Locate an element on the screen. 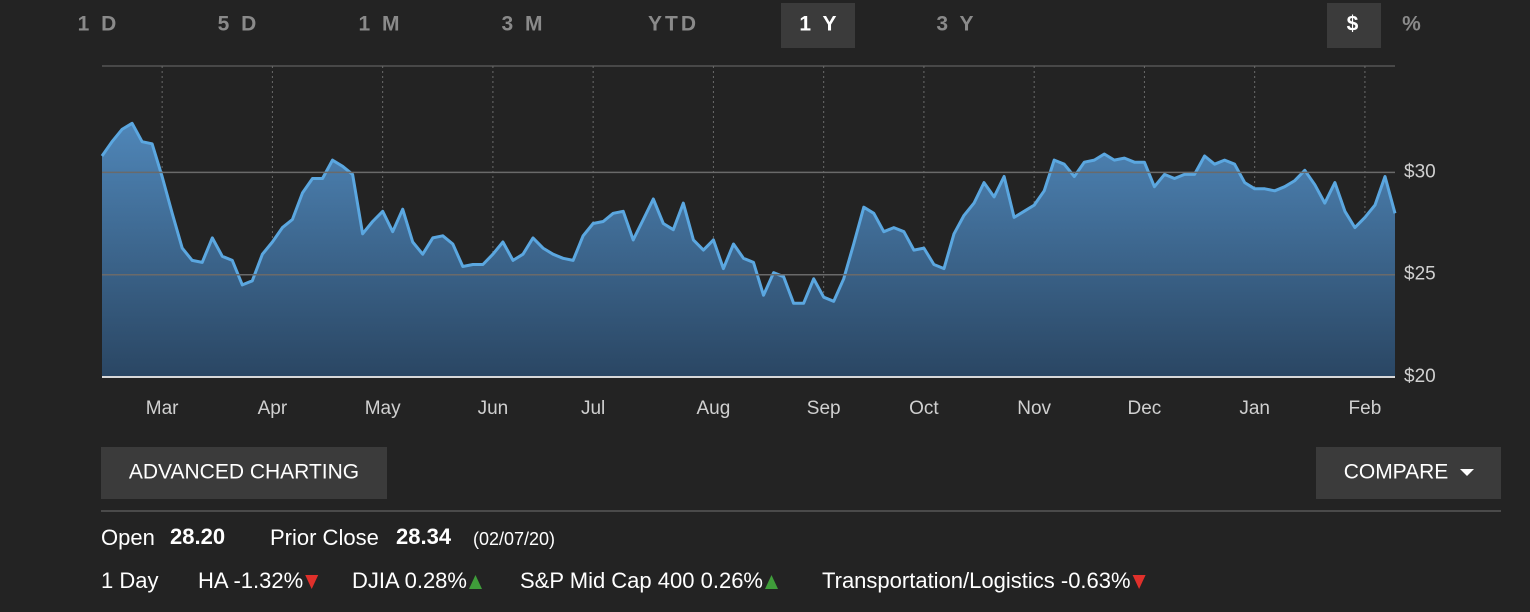  index-change: HA -1.32% is located at coordinates (250, 580).